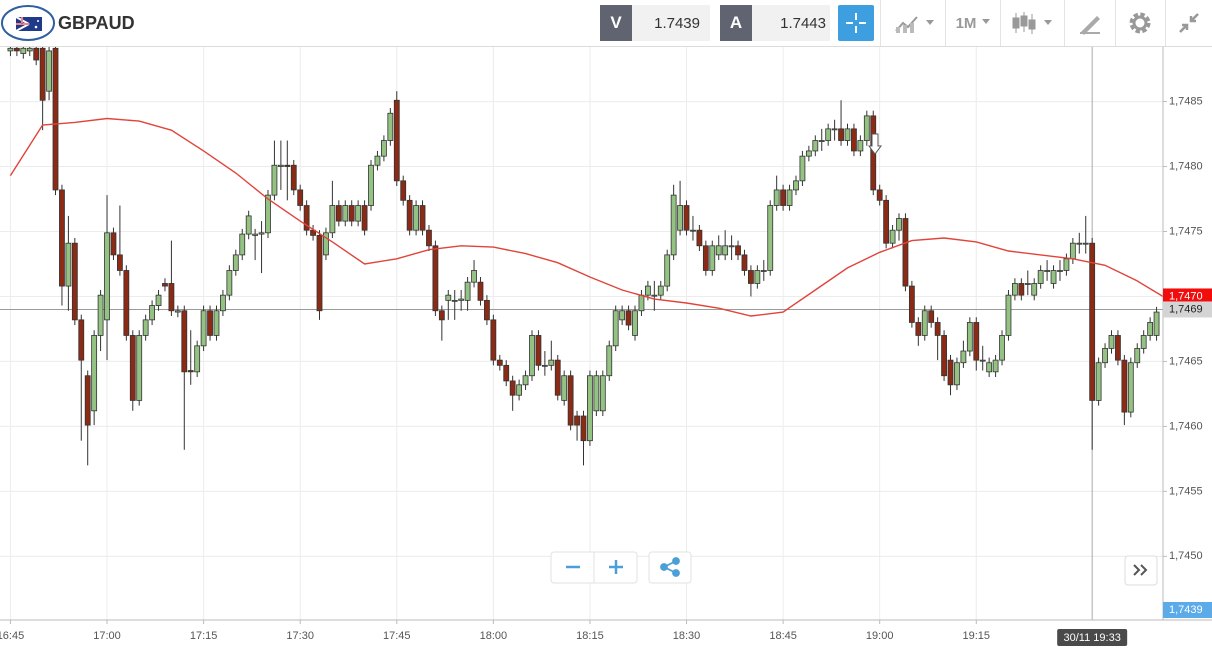 The height and width of the screenshot is (653, 1212). Describe the element at coordinates (1033, 23) in the screenshot. I see `candle-style-button` at that location.